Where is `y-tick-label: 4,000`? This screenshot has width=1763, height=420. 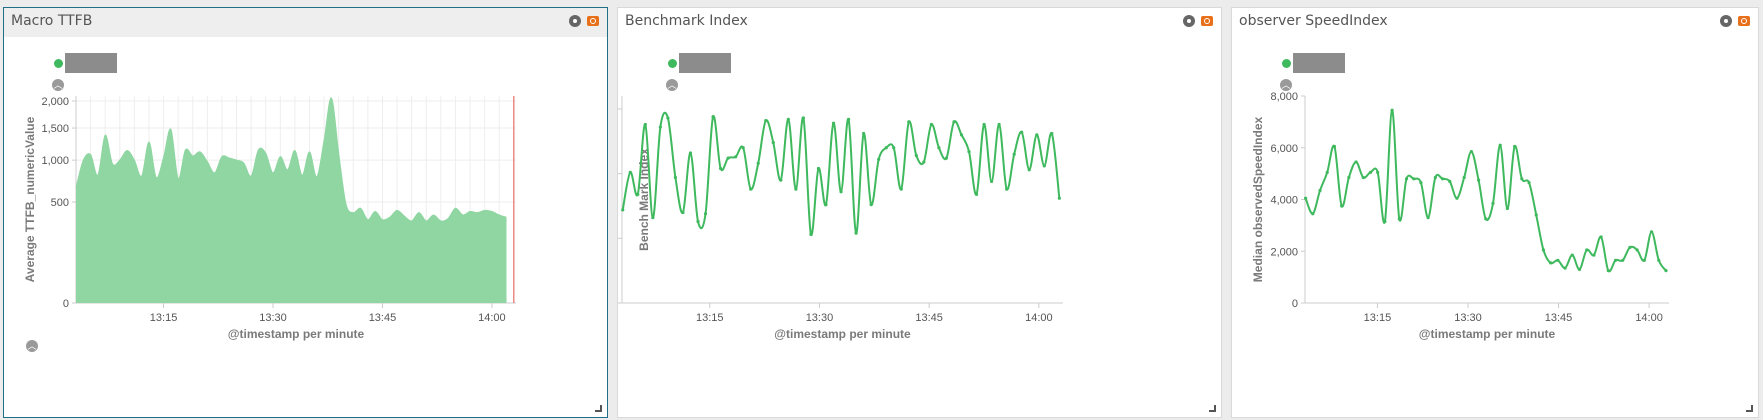
y-tick-label: 4,000 is located at coordinates (1284, 201).